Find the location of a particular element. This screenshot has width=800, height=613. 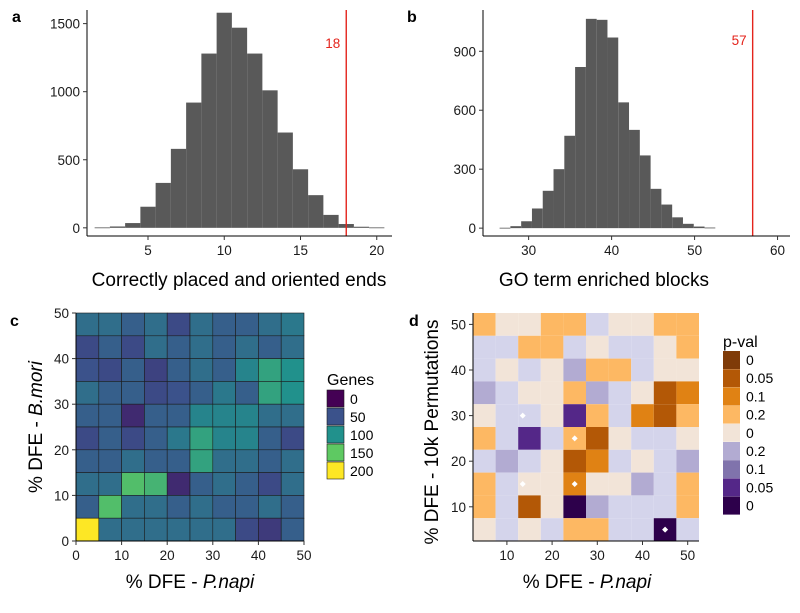

panel-a-xlabel: Correctly placed and oriented ends is located at coordinates (239, 280).